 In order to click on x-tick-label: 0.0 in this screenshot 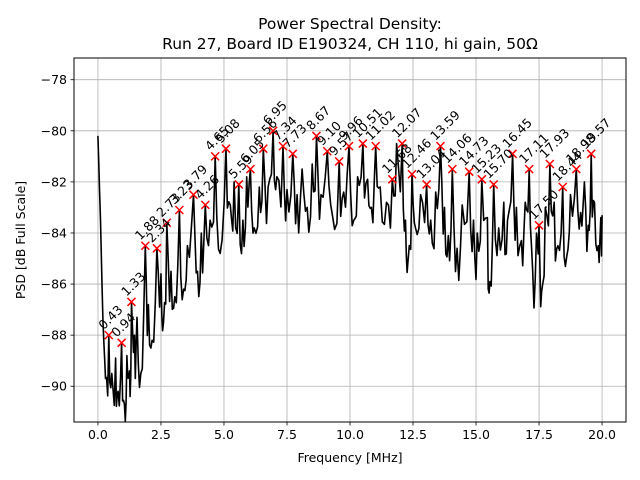, I will do `click(98, 434)`.